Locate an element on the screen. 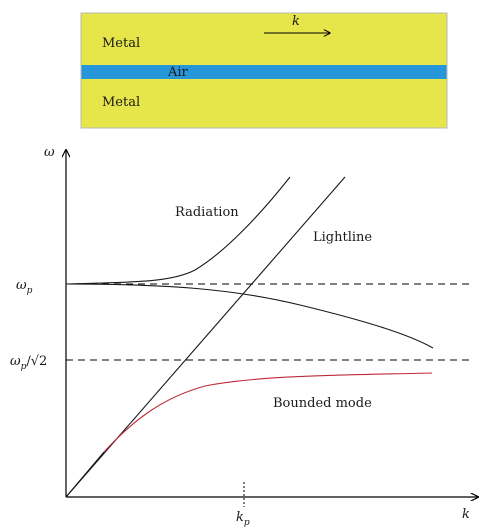 This screenshot has width=482, height=527. air-label: Air is located at coordinates (178, 72).